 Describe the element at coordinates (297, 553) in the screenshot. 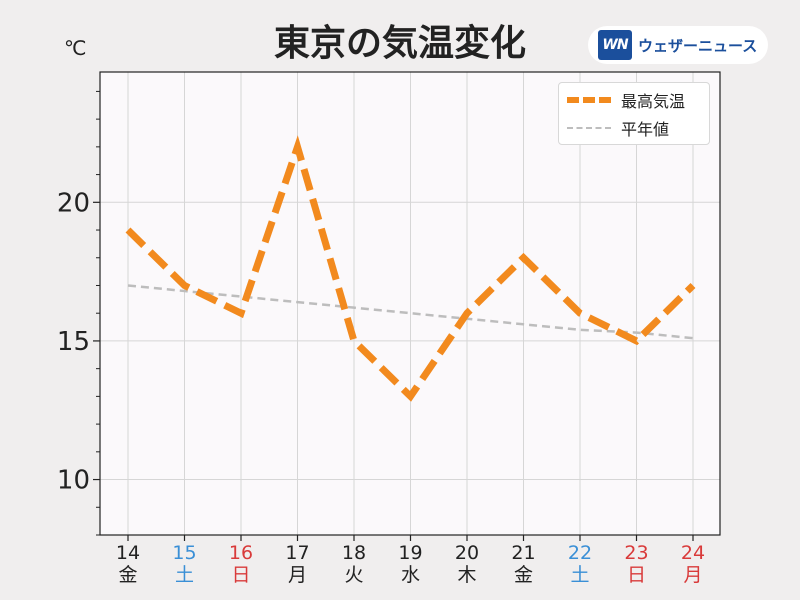

I see `x-tick-label-day: 17` at that location.